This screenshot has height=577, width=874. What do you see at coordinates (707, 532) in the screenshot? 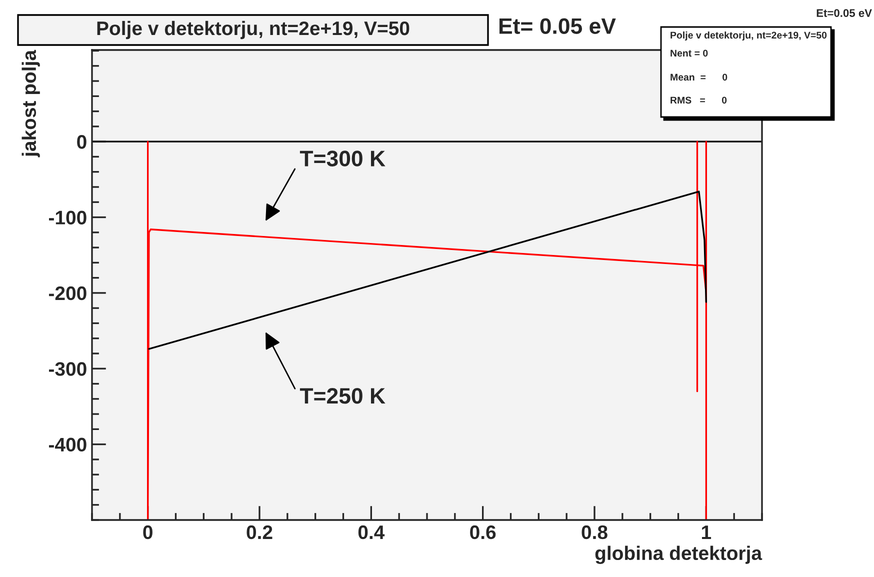
I see `x-tick-label: 1` at bounding box center [707, 532].